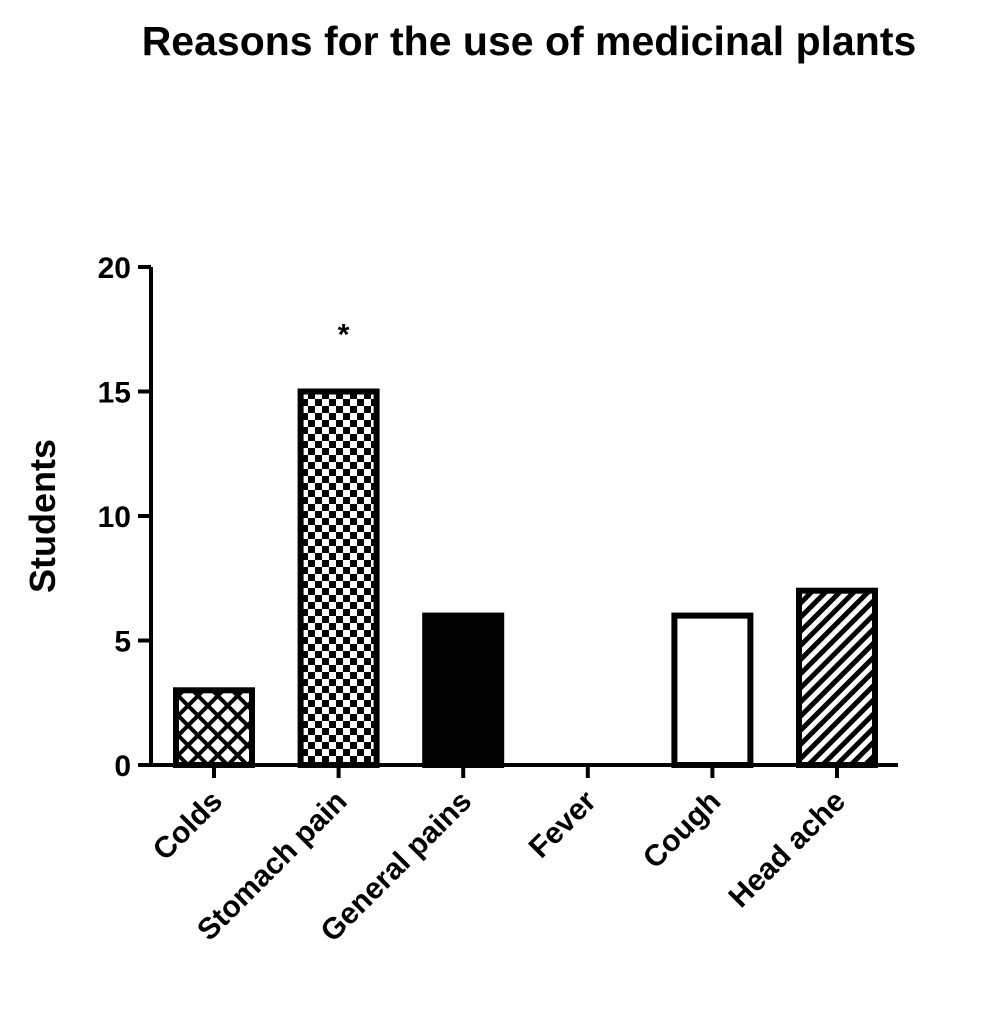 The width and height of the screenshot is (1000, 1009). What do you see at coordinates (712, 690) in the screenshot?
I see `bar-cough` at bounding box center [712, 690].